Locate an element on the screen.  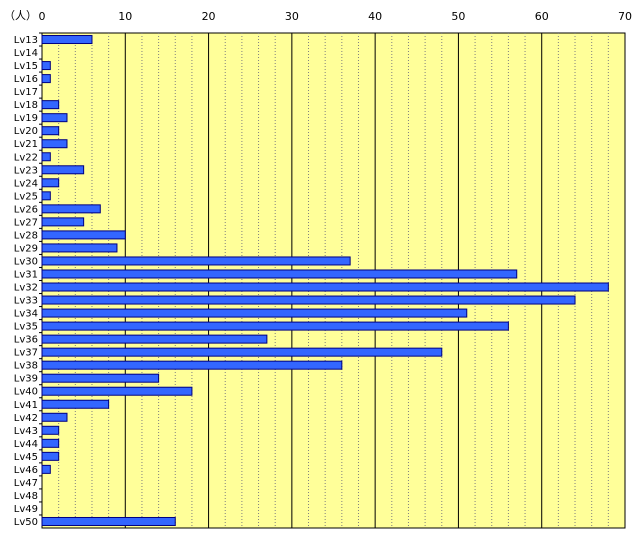
x-tick-label: 20 is located at coordinates (209, 16).